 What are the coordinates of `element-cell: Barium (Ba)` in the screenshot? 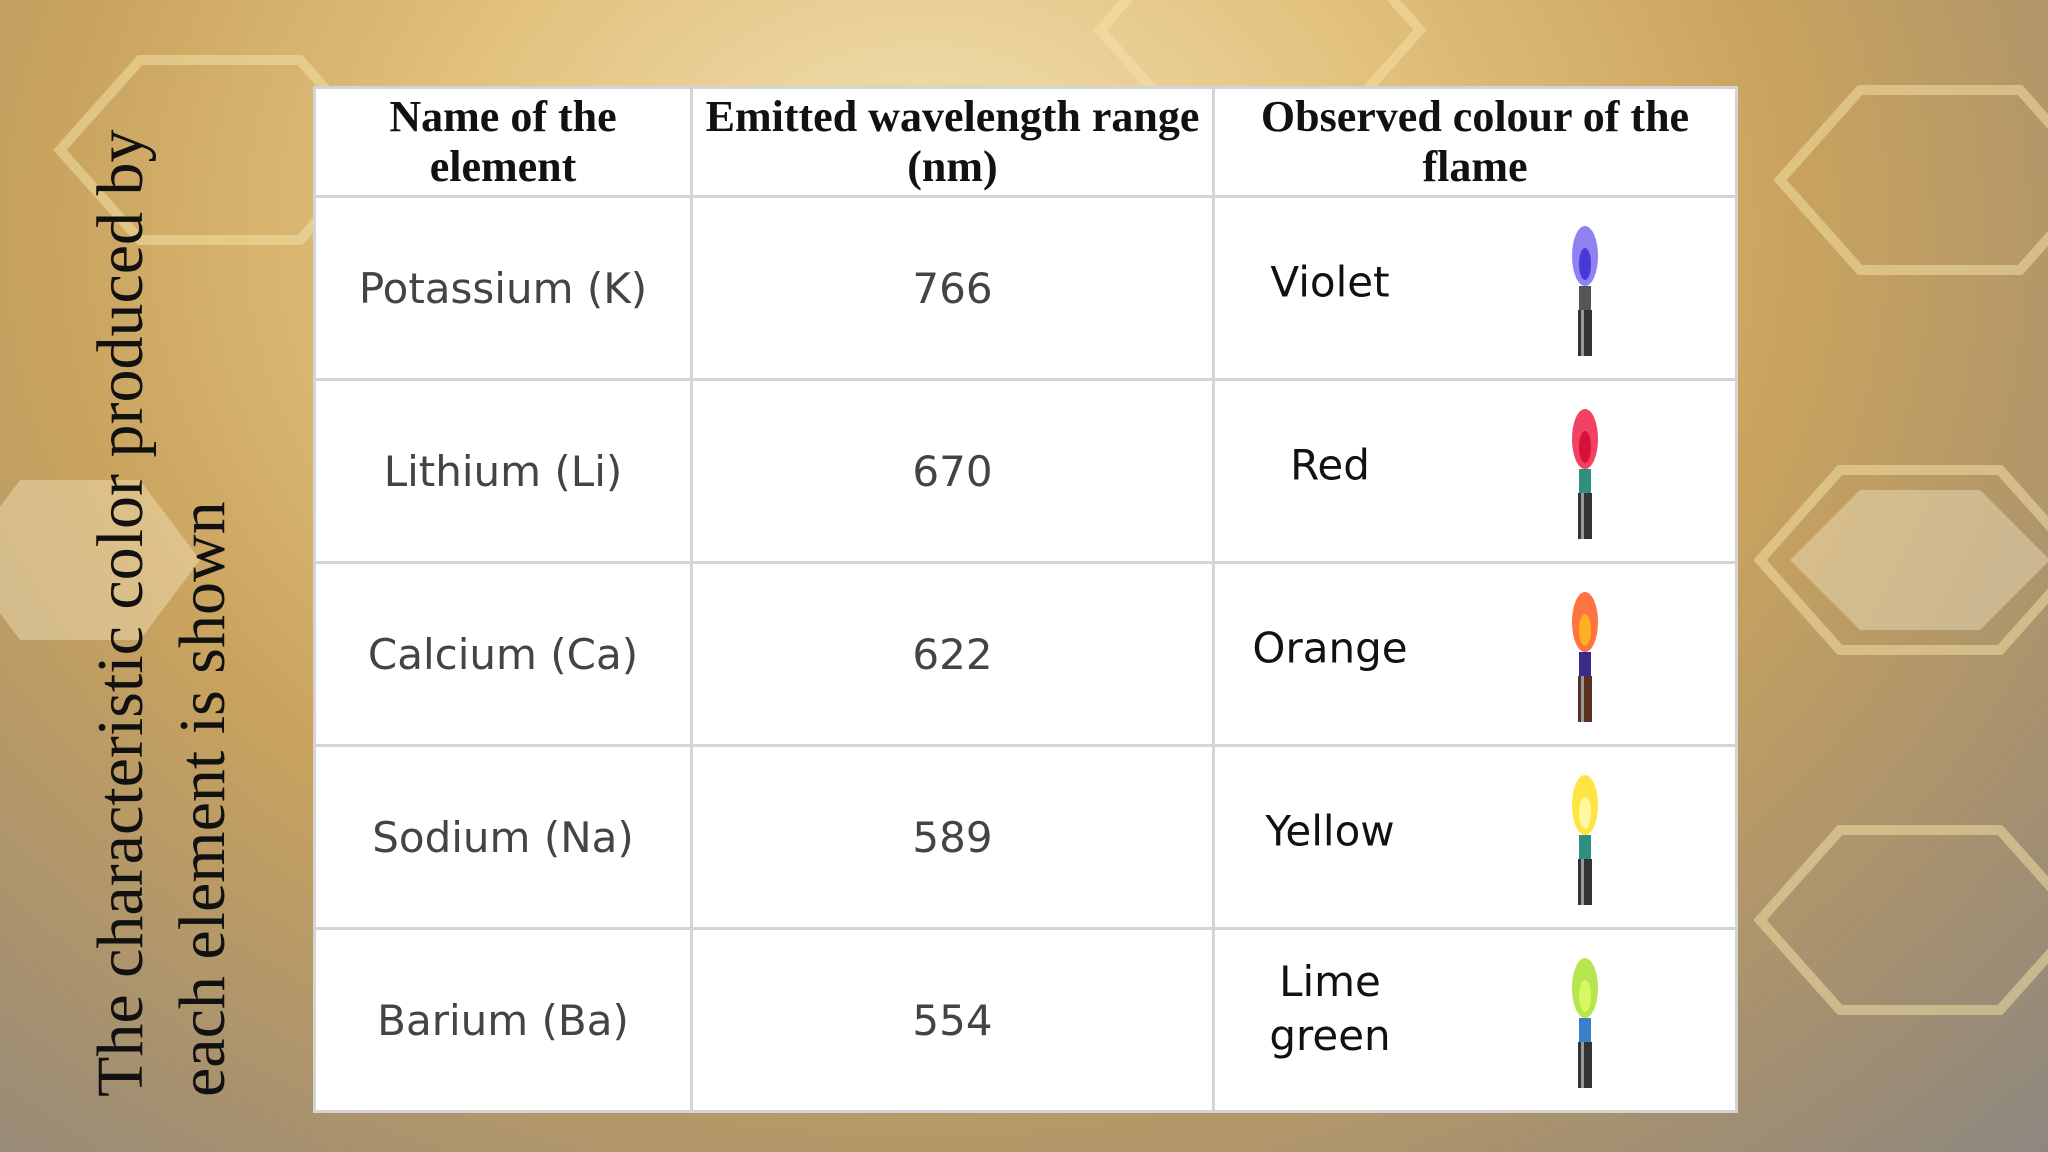 It's located at (503, 1020).